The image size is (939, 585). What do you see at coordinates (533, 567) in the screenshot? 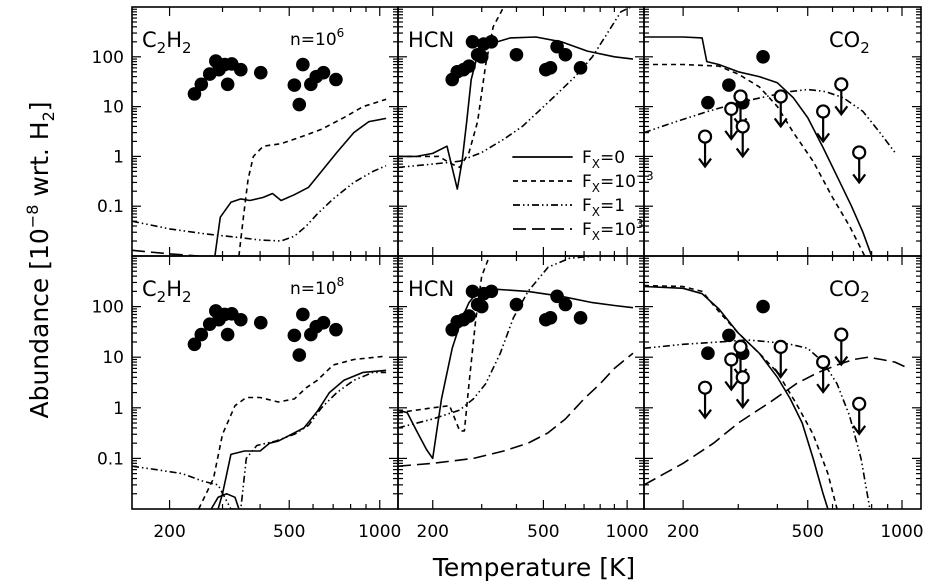
I see `x-axis-title: Temperature [K]` at bounding box center [533, 567].